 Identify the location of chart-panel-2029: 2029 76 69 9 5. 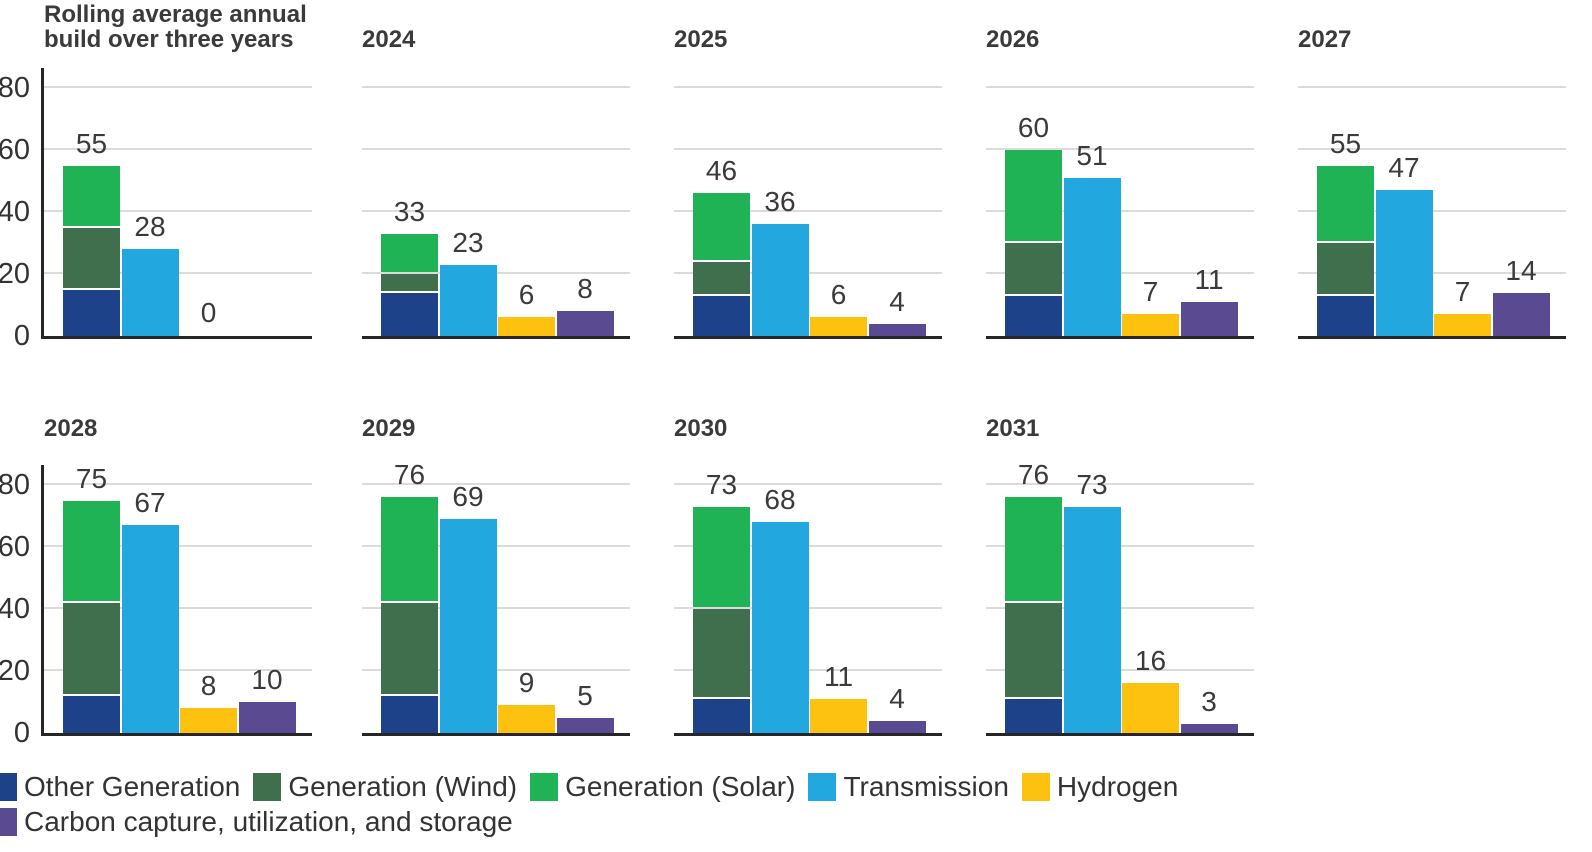
(474, 568).